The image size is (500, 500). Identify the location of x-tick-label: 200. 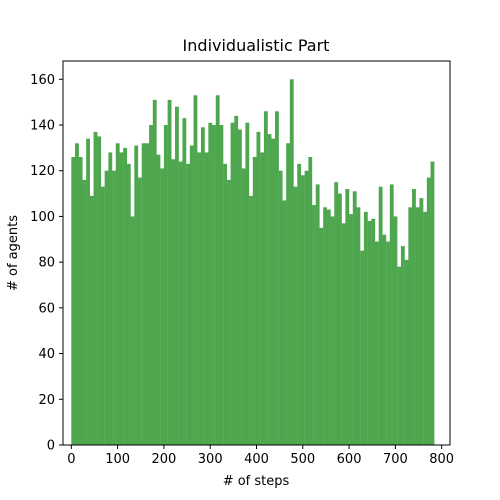
(164, 459).